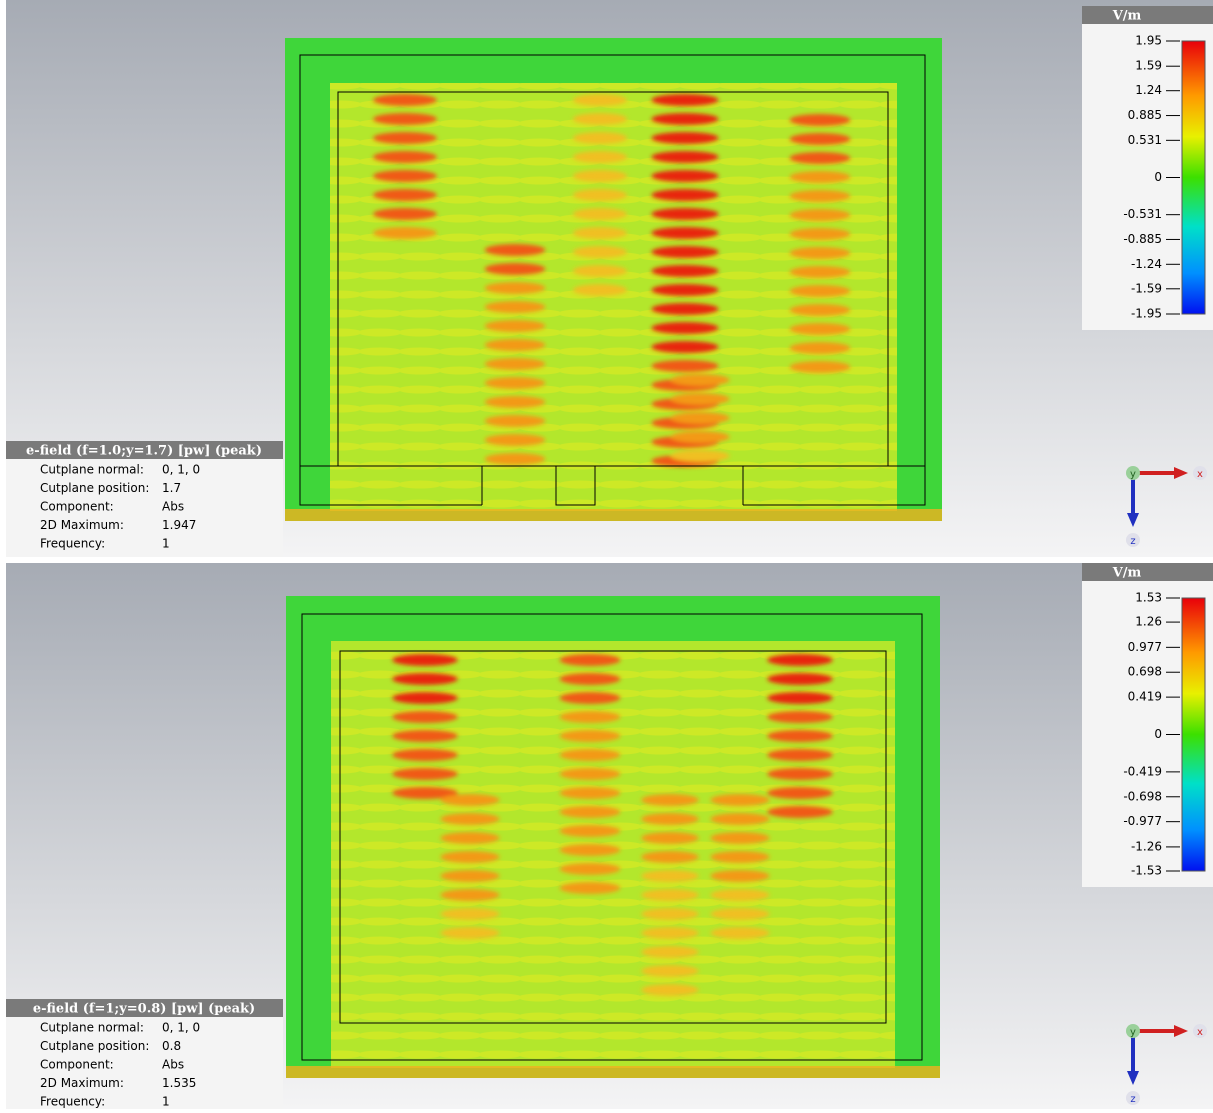 The width and height of the screenshot is (1213, 1113). What do you see at coordinates (613, 1072) in the screenshot?
I see `field-edge` at bounding box center [613, 1072].